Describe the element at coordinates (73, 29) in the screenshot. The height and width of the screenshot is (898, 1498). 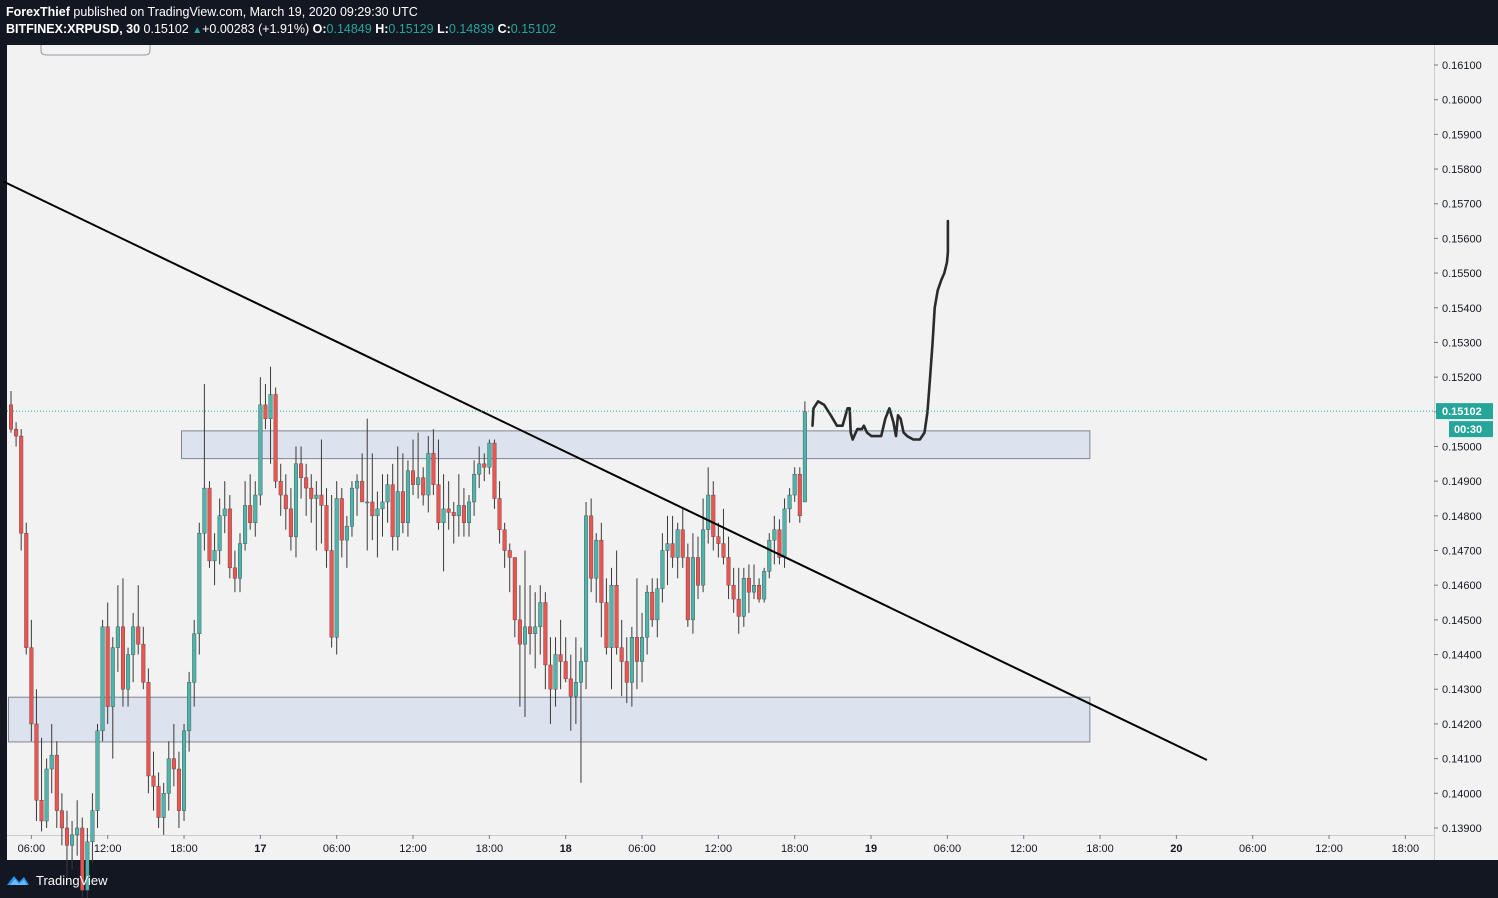
I see `symbol-label: BITFINEX:XRPUSD, 30` at that location.